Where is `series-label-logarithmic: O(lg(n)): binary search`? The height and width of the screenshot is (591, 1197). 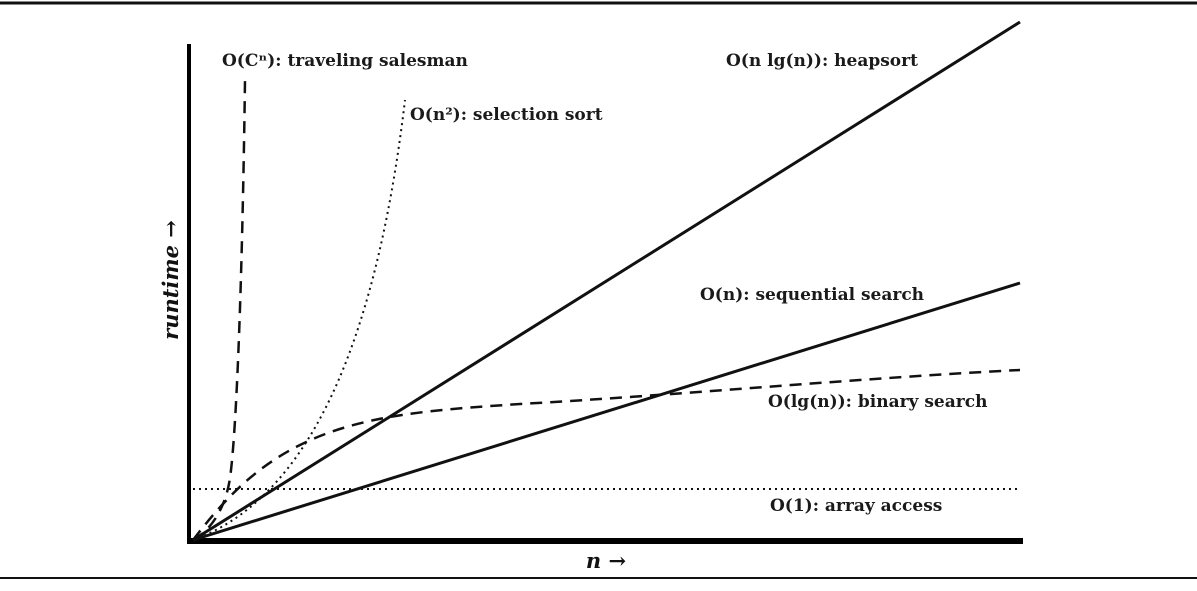 series-label-logarithmic: O(lg(n)): binary search is located at coordinates (877, 402).